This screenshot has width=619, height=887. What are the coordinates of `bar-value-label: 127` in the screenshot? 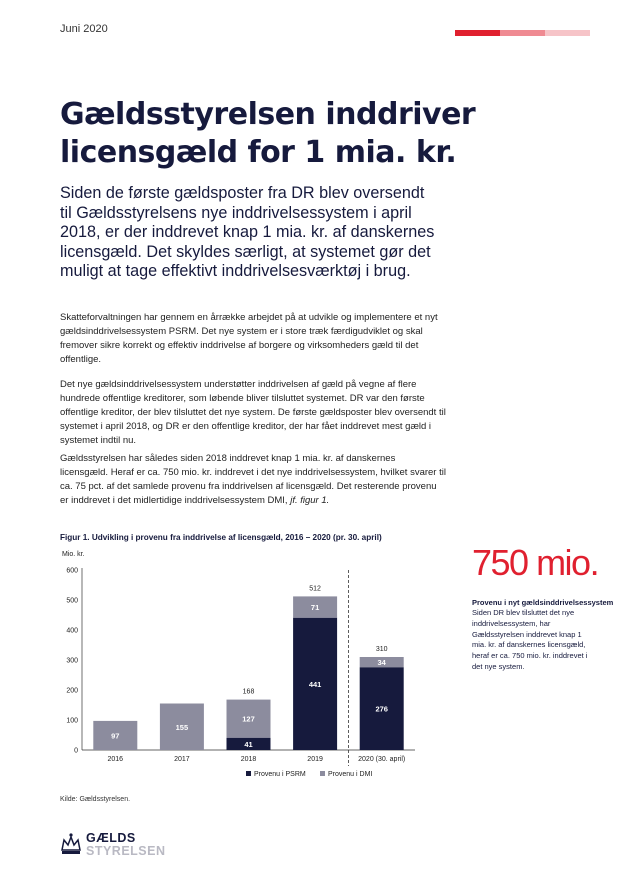 It's located at (248, 719).